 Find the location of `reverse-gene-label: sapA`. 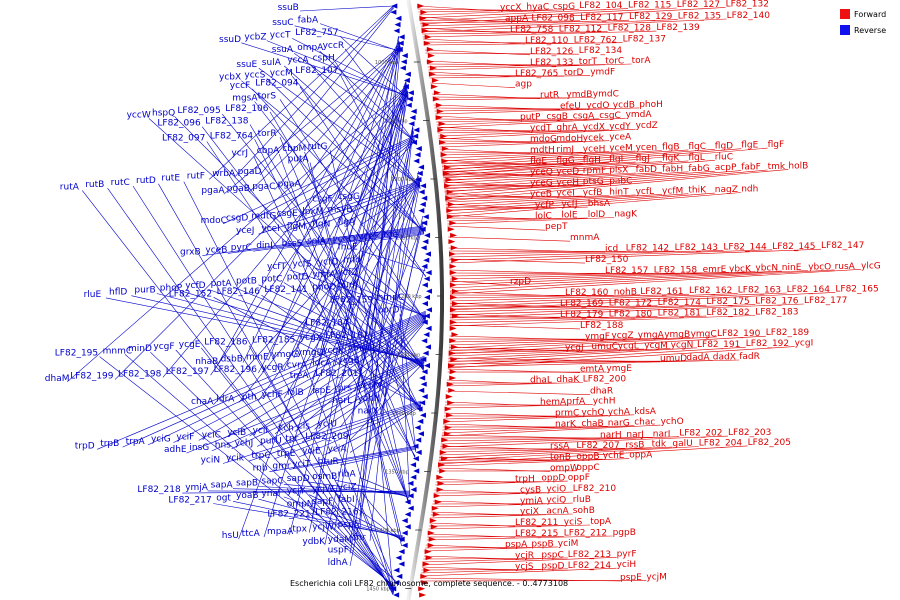

reverse-gene-label: sapA is located at coordinates (222, 486).